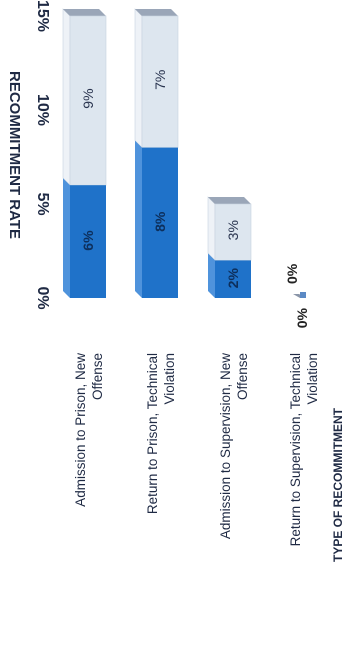 The width and height of the screenshot is (356, 645). What do you see at coordinates (80, 430) in the screenshot?
I see `category-label: Admission to Prison, New` at bounding box center [80, 430].